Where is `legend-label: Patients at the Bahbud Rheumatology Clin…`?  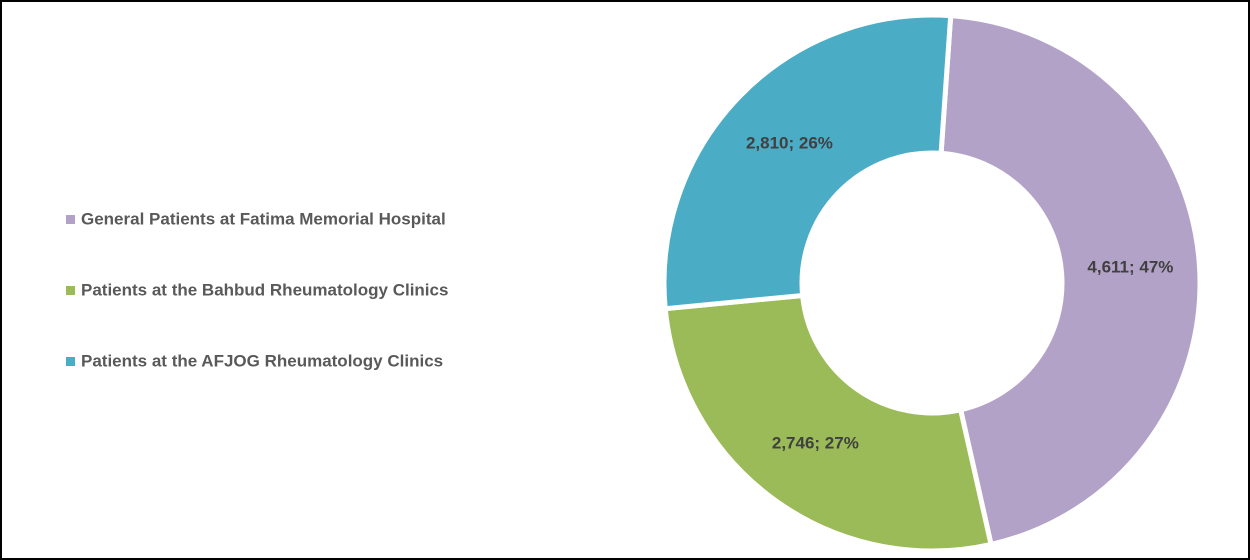
legend-label: Patients at the Bahbud Rheumatology Clin… is located at coordinates (264, 289).